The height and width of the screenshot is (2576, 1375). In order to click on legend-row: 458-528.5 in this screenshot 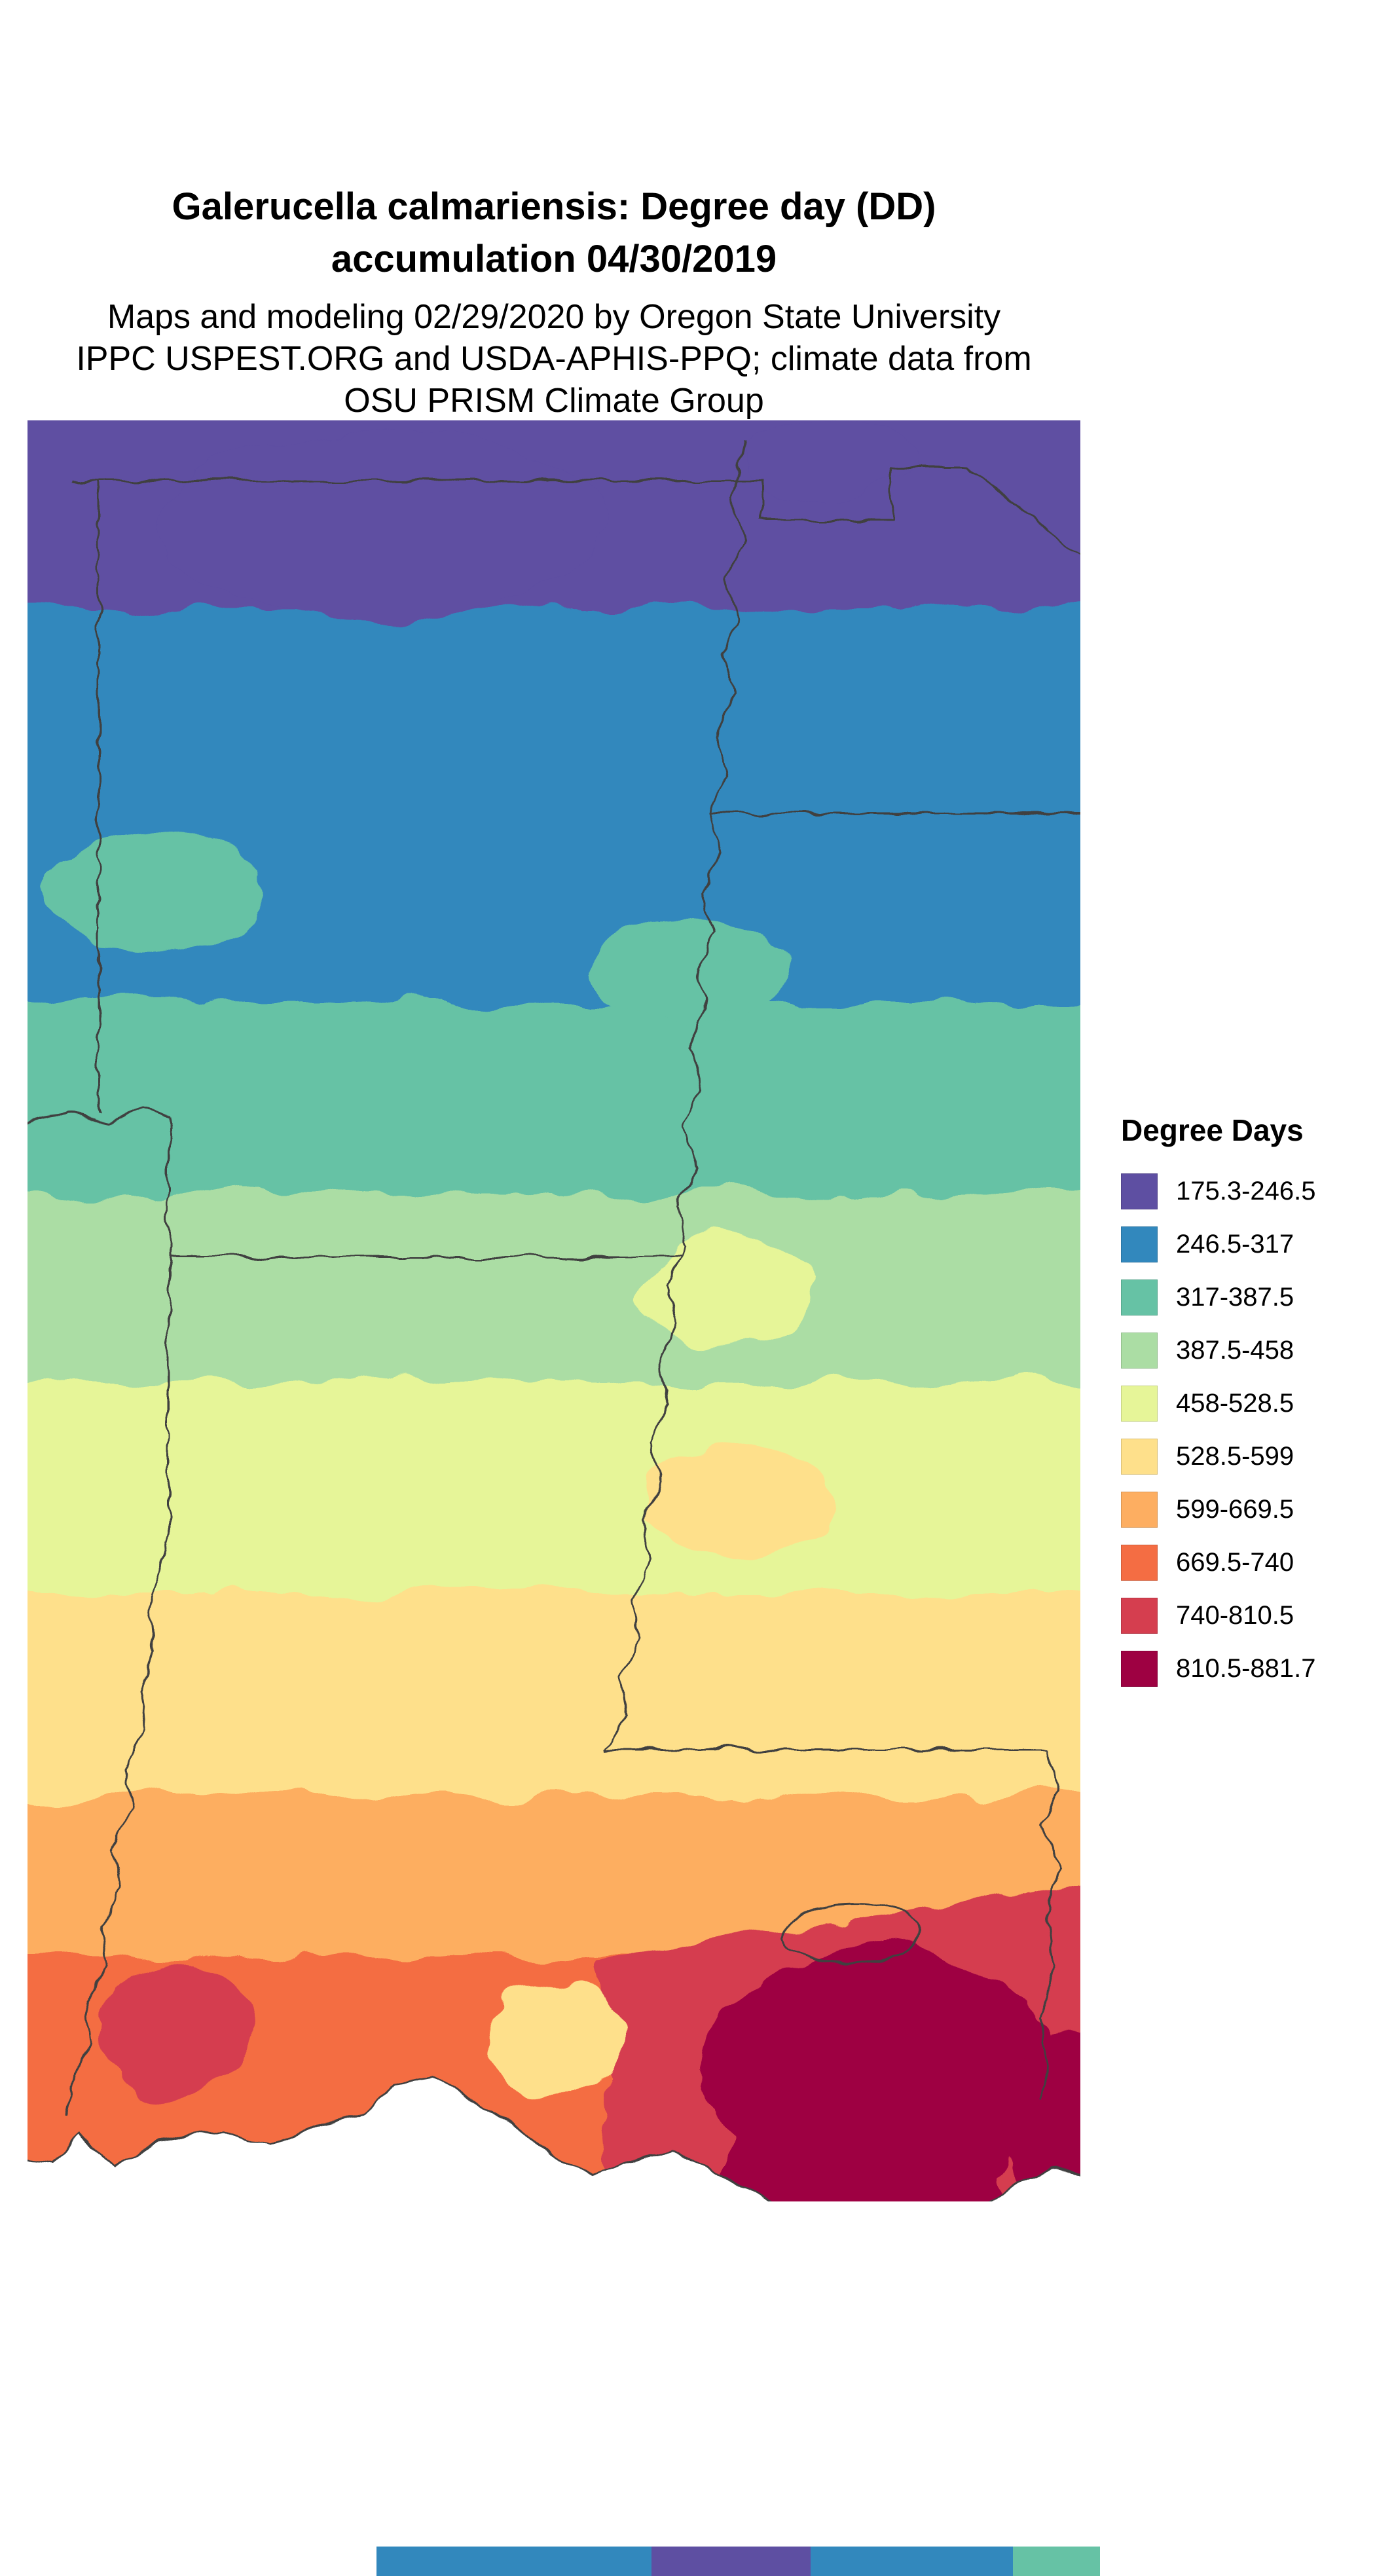, I will do `click(1245, 1404)`.